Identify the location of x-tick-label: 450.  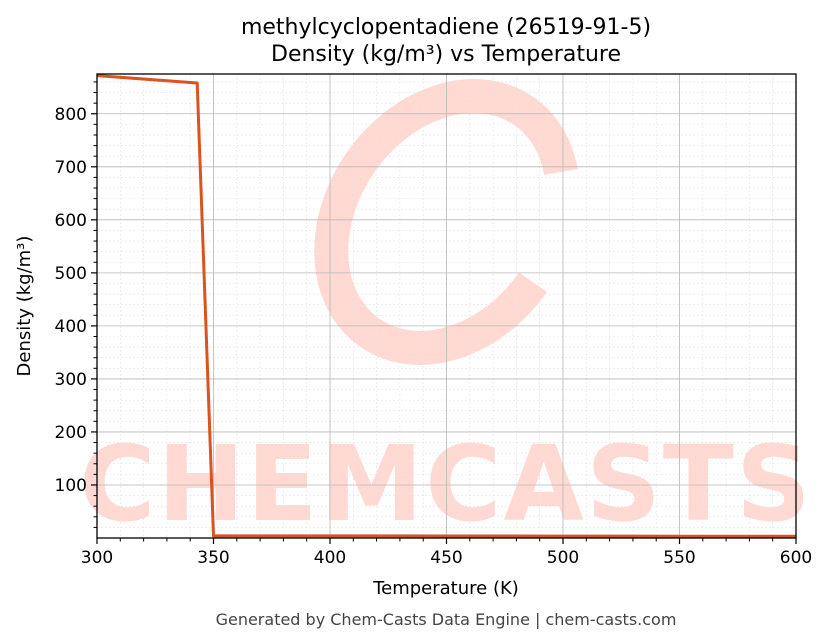
(446, 558).